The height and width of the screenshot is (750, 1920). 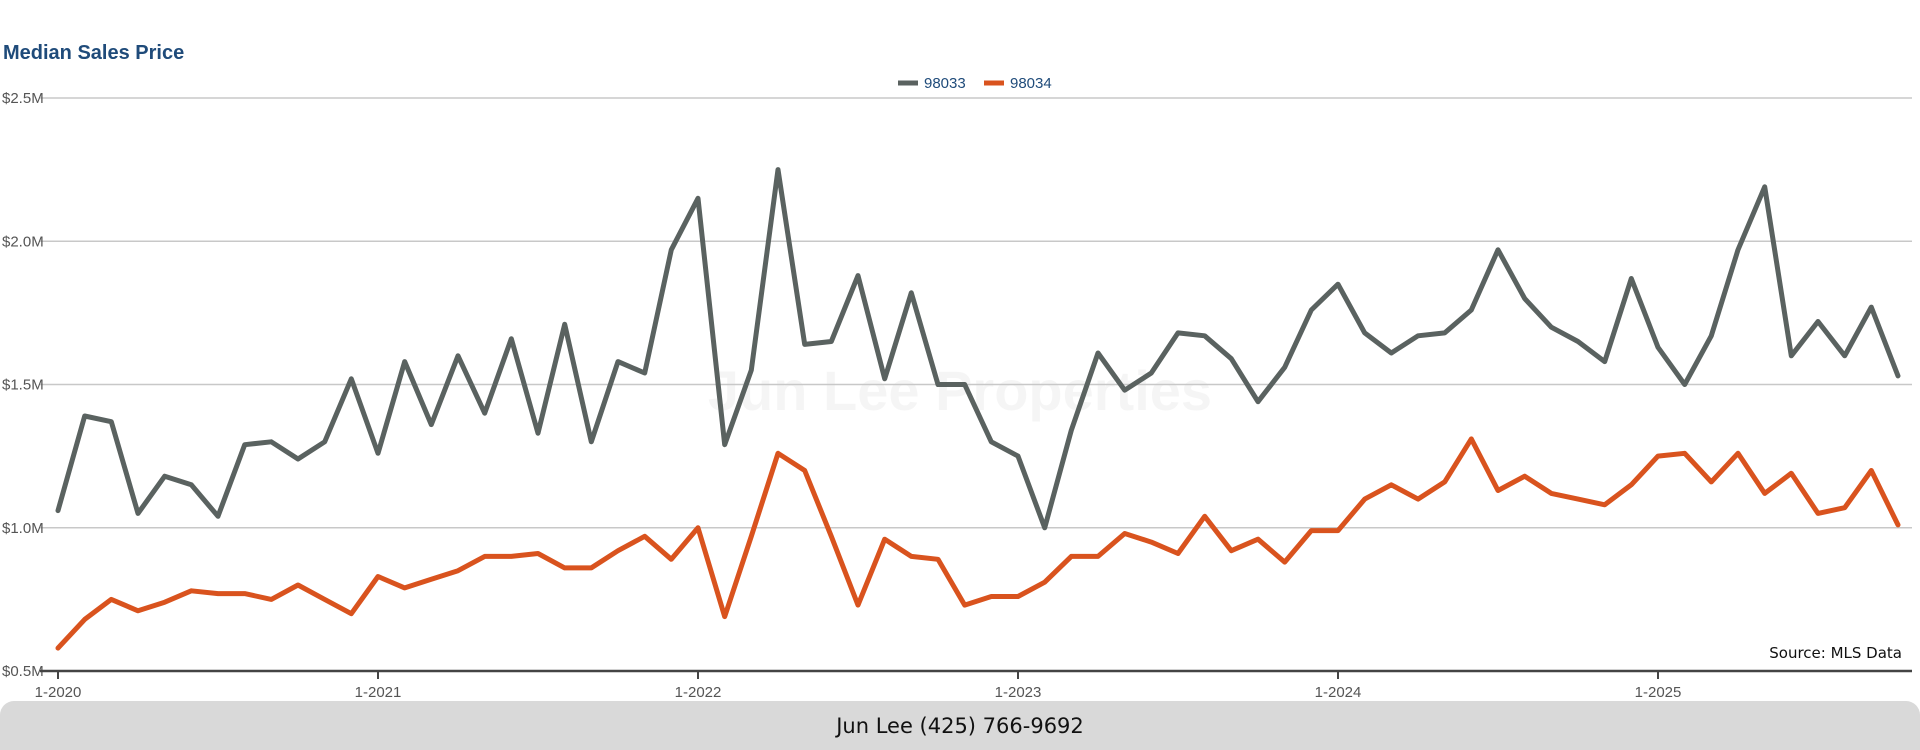 What do you see at coordinates (975, 83) in the screenshot?
I see `legend: 98033 98034` at bounding box center [975, 83].